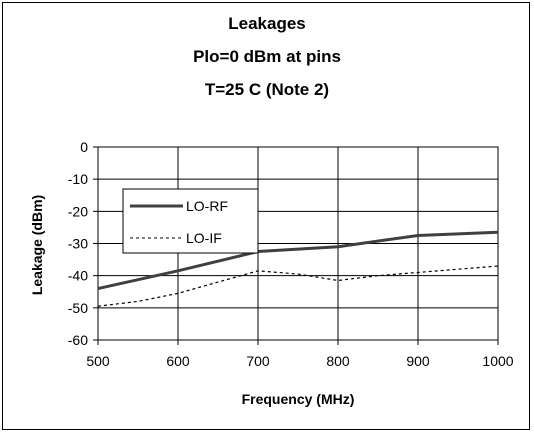 This screenshot has height=434, width=534. What do you see at coordinates (299, 354) in the screenshot?
I see `x-axis-ticks: 500 600 700 800 900 1000` at bounding box center [299, 354].